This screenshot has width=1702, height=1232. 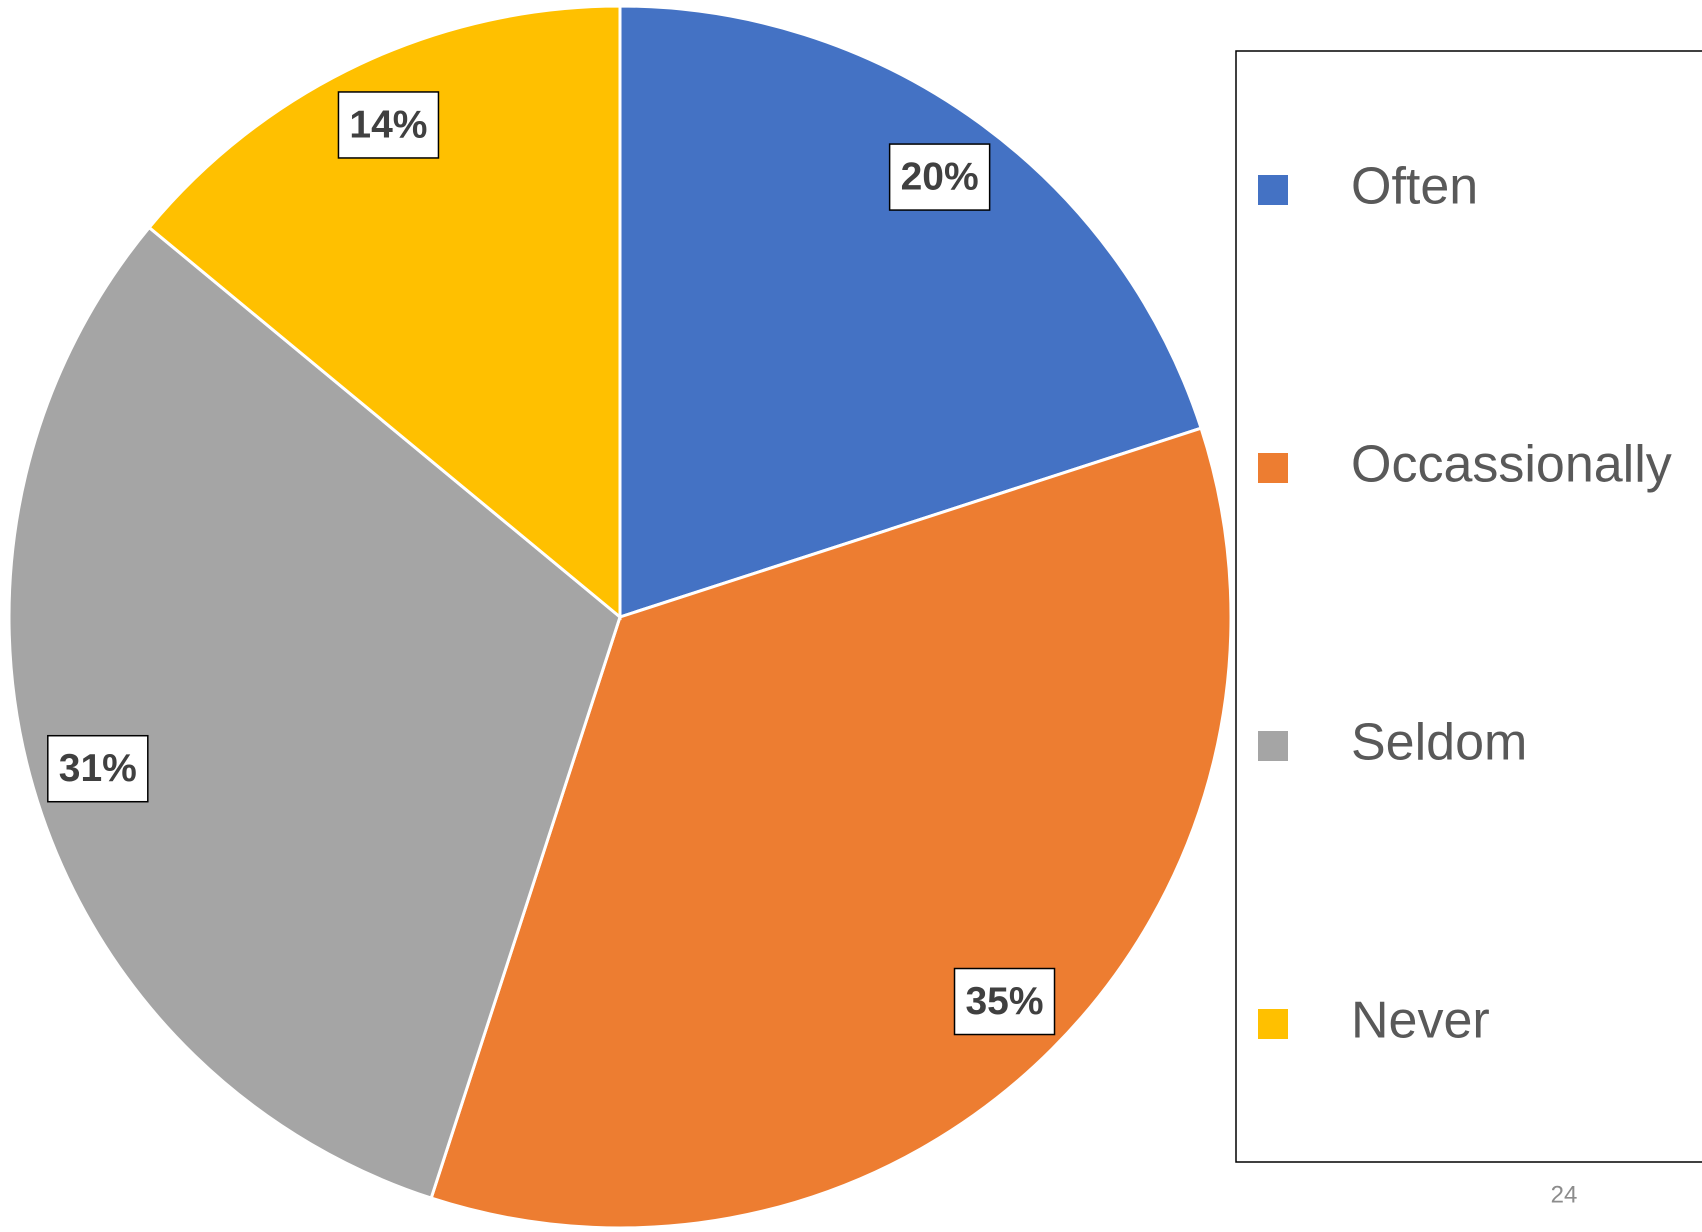 What do you see at coordinates (1420, 1021) in the screenshot?
I see `legend-label: Never` at bounding box center [1420, 1021].